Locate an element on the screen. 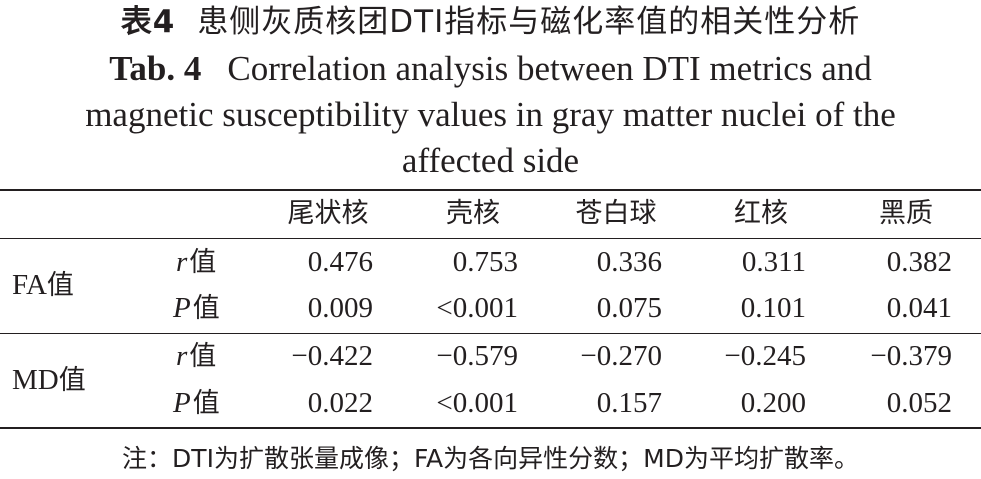 The image size is (981, 479). table-cell: 0.200 is located at coordinates (773, 403).